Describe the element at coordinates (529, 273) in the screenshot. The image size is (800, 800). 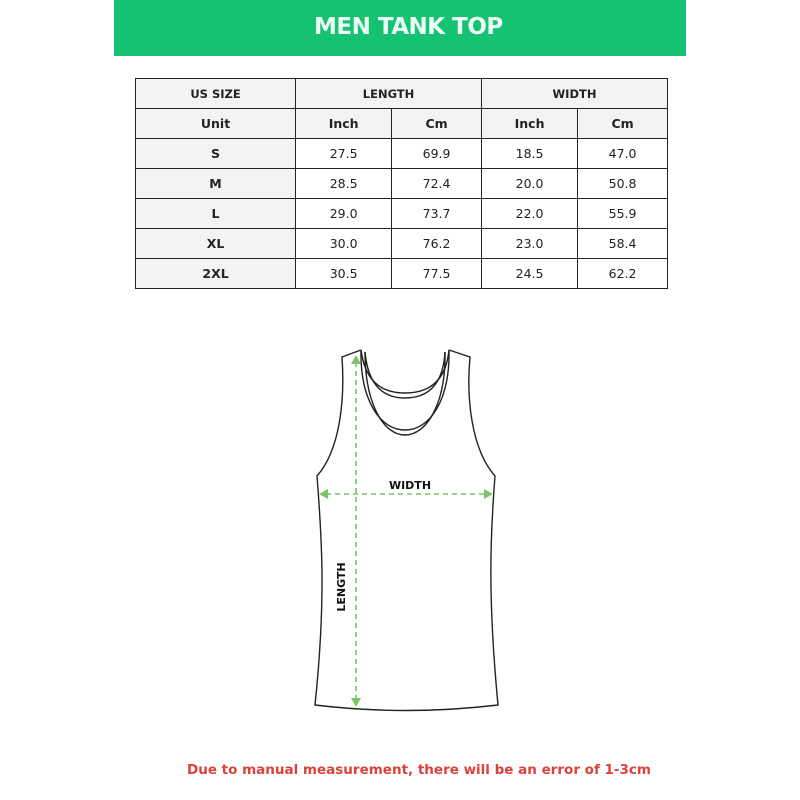
I see `value-cell: 24.5` at that location.